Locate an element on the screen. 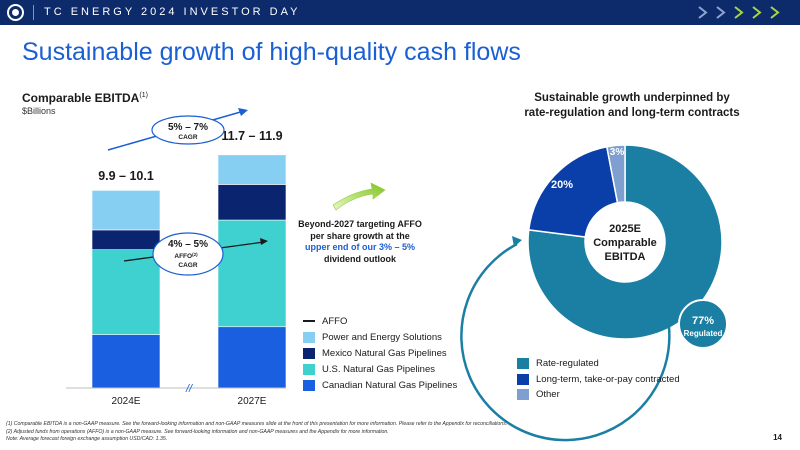  affo-cagr-label: CAGR is located at coordinates (187, 265).